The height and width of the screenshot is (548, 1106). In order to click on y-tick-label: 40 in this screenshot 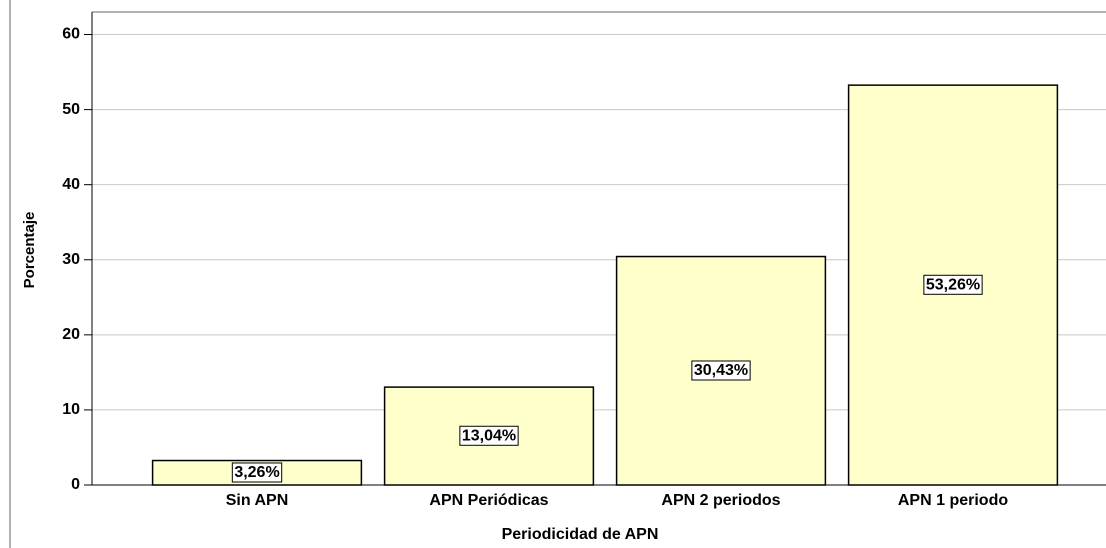, I will do `click(71, 184)`.